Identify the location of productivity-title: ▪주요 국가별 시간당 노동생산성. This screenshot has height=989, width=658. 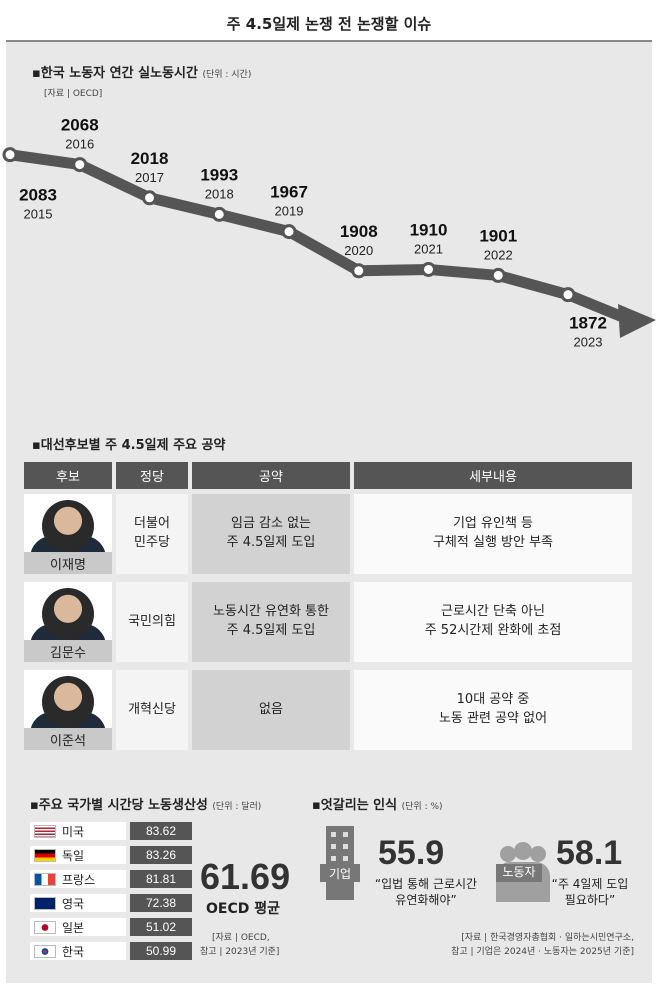
(119, 805).